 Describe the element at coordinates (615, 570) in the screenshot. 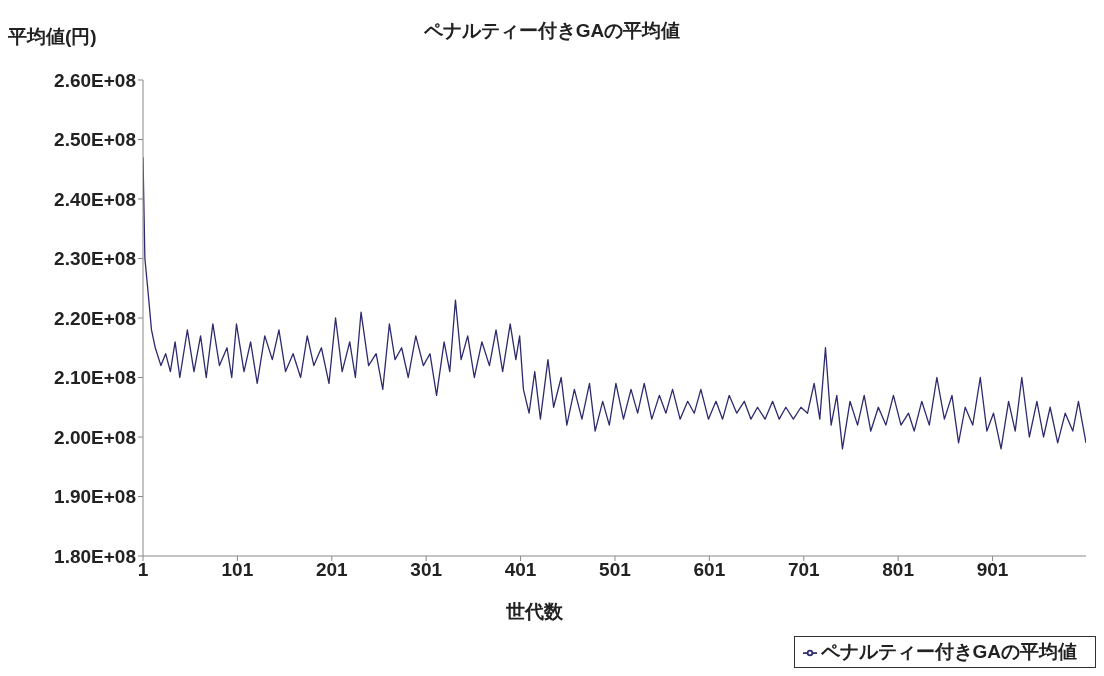

I see `x-tick-label: 501` at that location.